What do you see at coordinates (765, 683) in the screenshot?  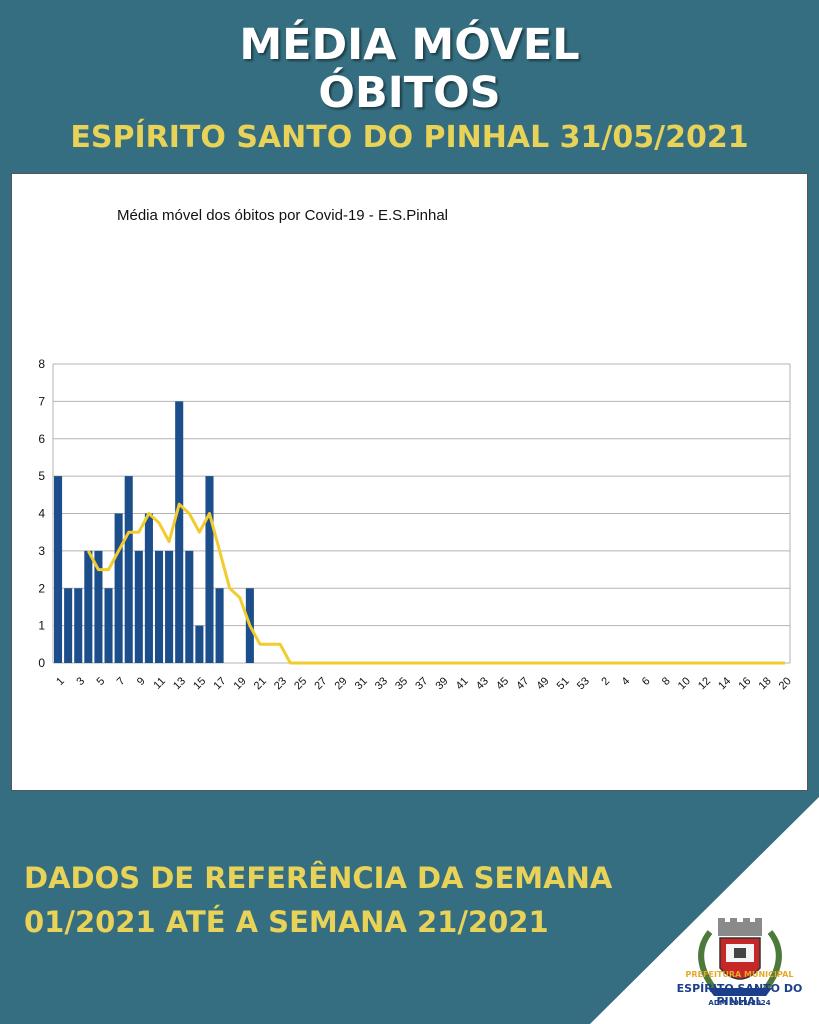 I see `x-tick-label: 18` at bounding box center [765, 683].